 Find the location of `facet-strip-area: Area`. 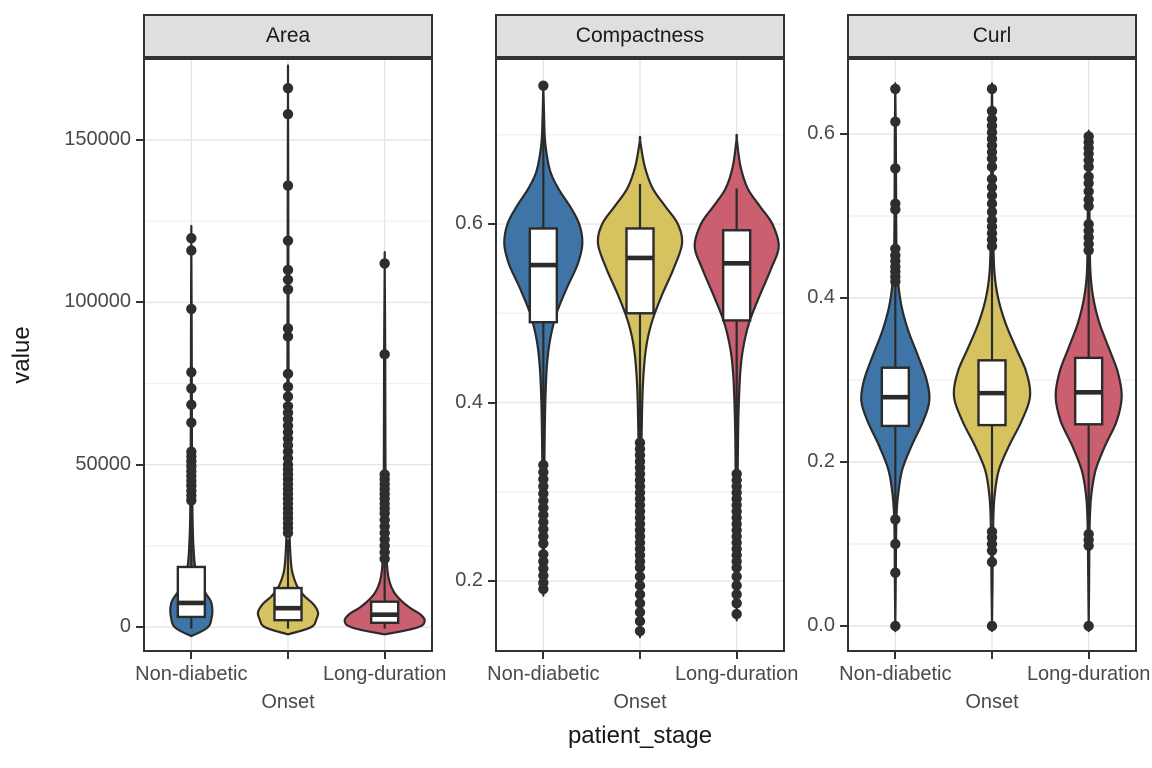

facet-strip-area: Area is located at coordinates (288, 36).